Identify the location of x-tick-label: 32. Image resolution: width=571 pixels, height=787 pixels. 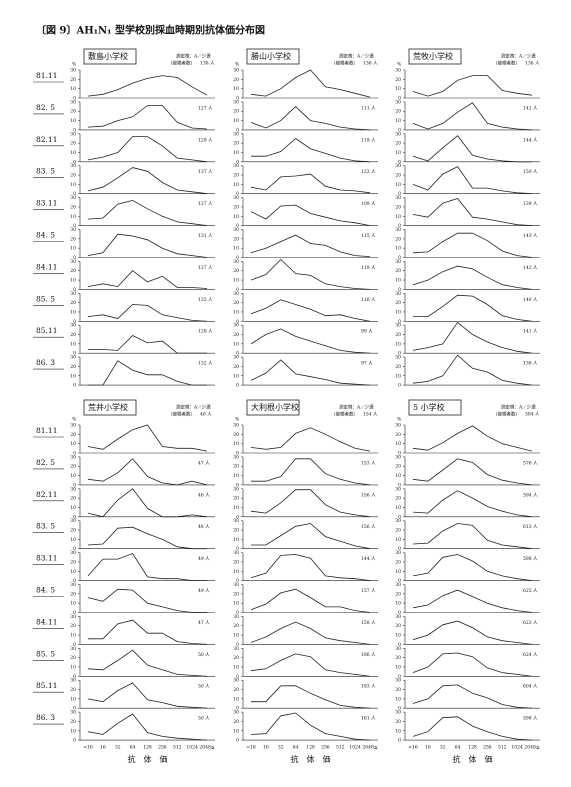
(118, 748).